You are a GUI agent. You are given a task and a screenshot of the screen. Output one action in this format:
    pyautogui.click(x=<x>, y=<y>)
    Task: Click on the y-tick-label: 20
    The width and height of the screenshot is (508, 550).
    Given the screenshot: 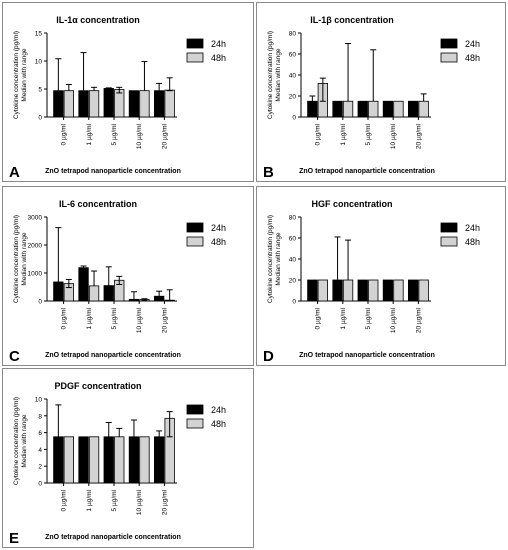 What is the action you would take?
    pyautogui.click(x=293, y=281)
    